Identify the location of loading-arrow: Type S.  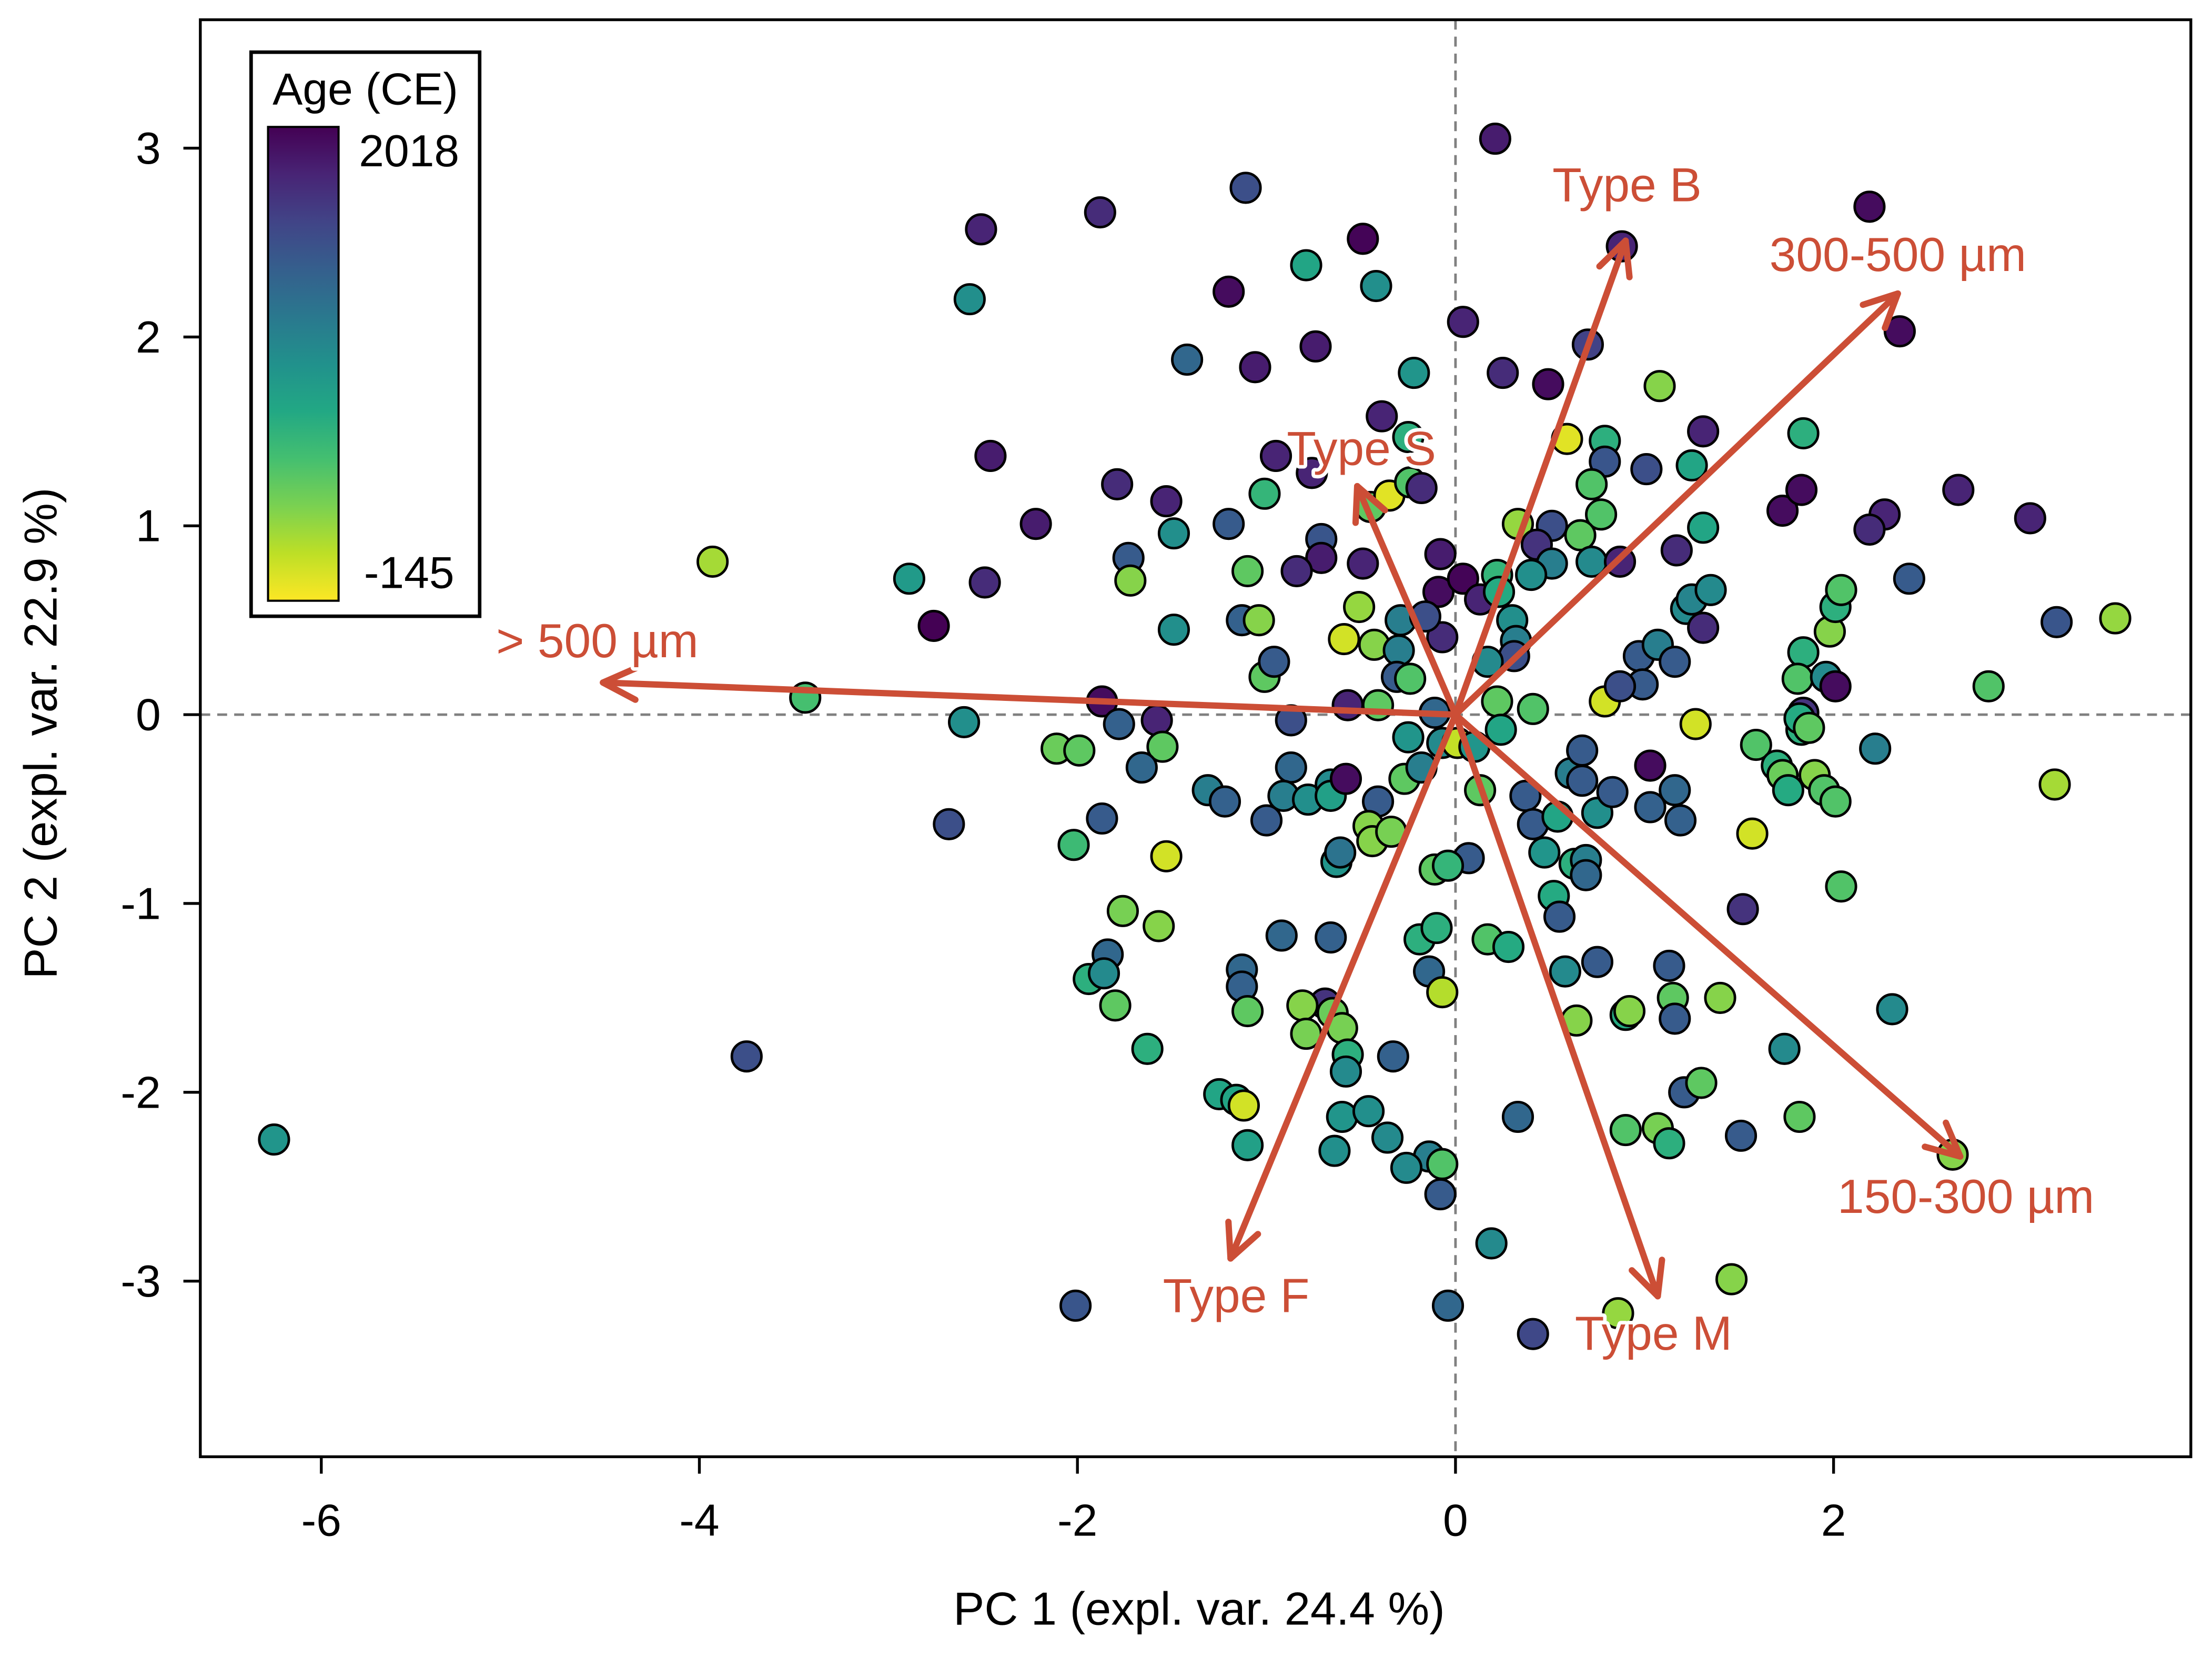
(1371, 568).